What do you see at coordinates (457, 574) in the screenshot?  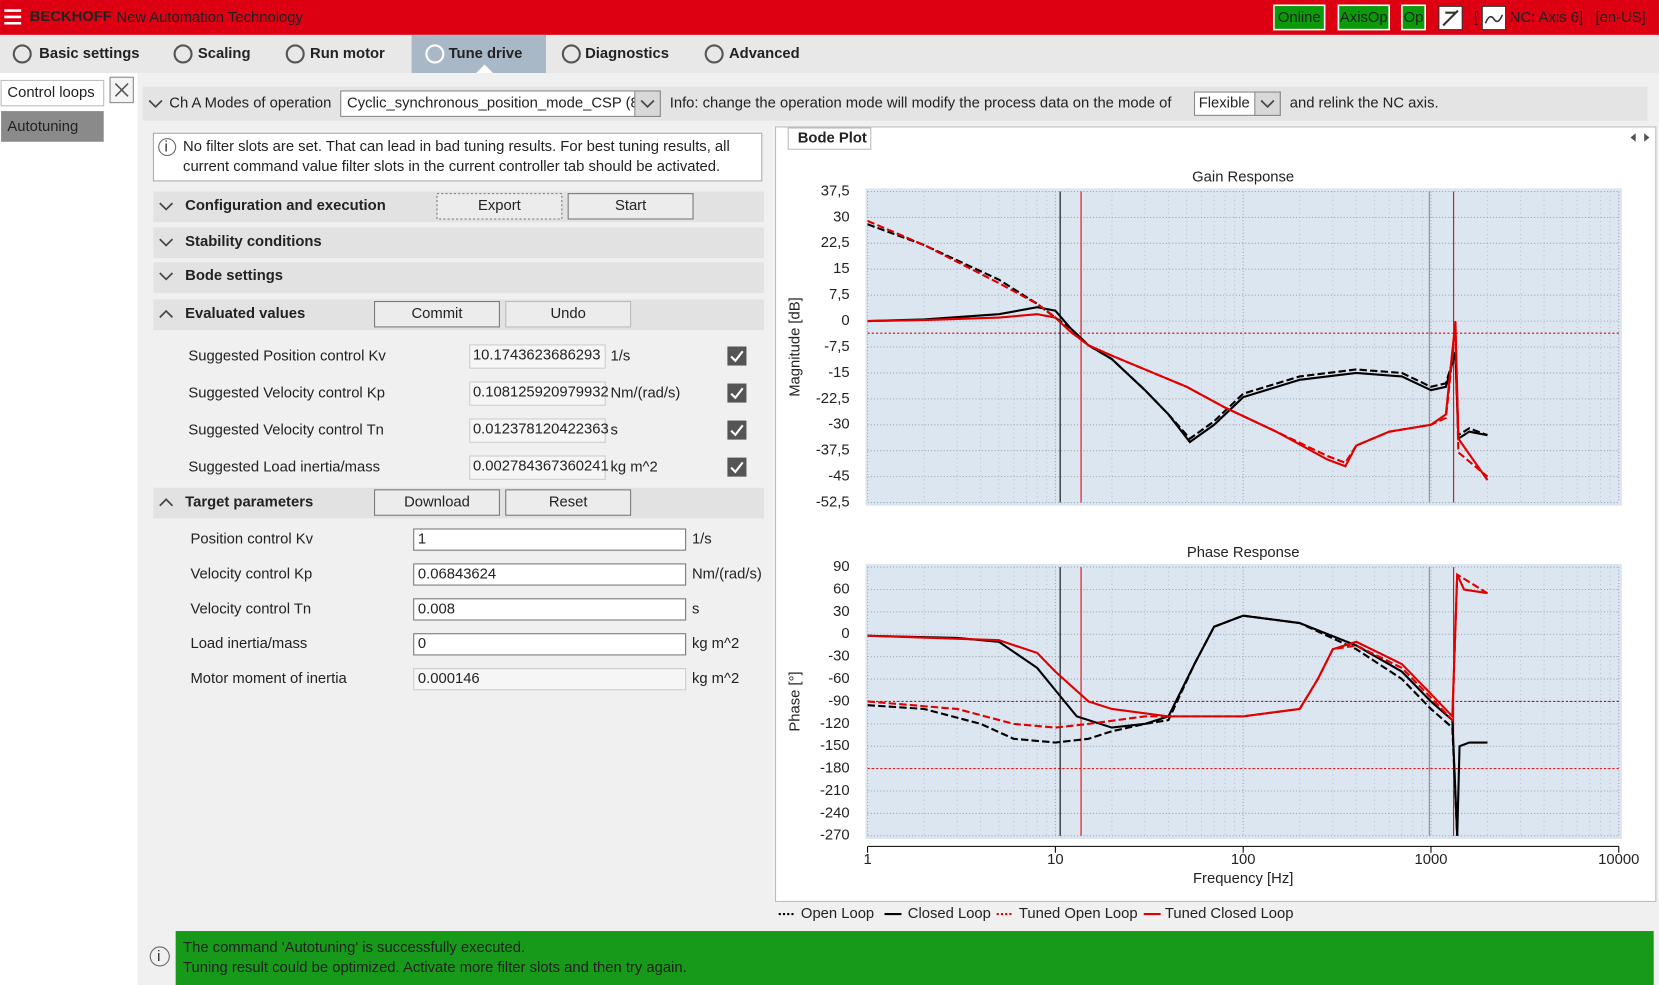 I see `field-value: 0.06843624` at bounding box center [457, 574].